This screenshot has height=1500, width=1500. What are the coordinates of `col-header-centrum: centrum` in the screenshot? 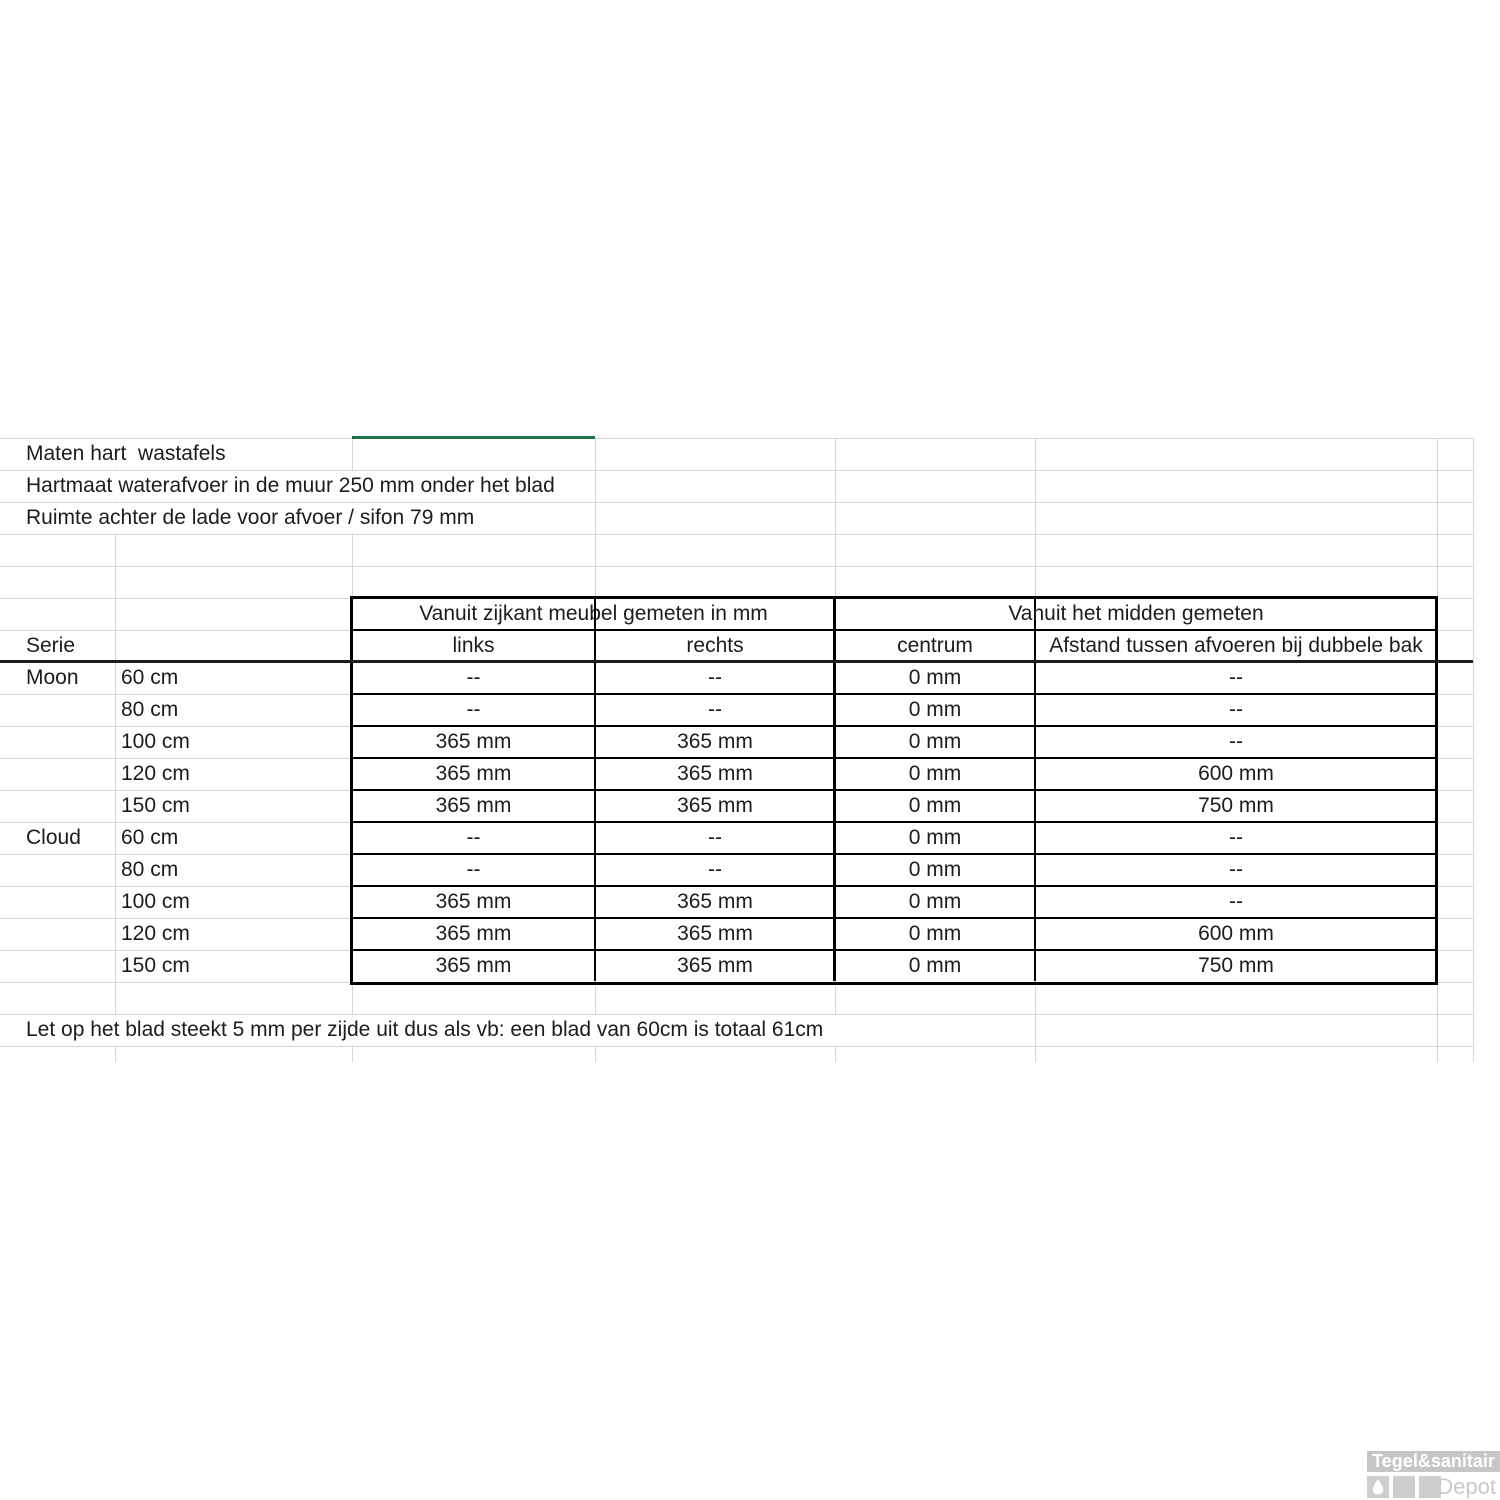 It's located at (935, 645).